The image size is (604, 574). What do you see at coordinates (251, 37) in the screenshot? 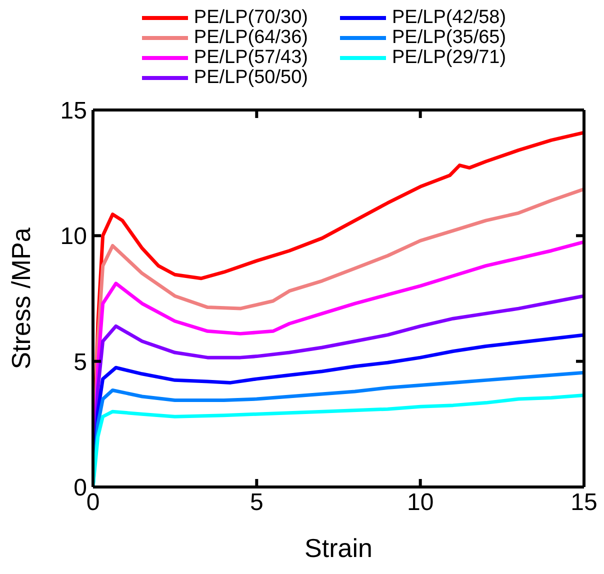
I see `legend-label: PE/LP(64/36)` at bounding box center [251, 37].